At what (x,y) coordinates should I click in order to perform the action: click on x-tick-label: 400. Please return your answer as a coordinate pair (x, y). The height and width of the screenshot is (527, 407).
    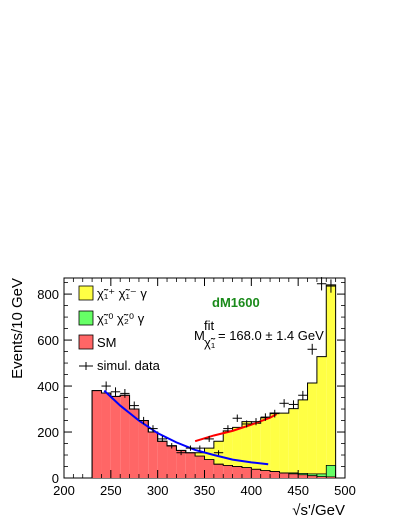
    Looking at the image, I should click on (251, 490).